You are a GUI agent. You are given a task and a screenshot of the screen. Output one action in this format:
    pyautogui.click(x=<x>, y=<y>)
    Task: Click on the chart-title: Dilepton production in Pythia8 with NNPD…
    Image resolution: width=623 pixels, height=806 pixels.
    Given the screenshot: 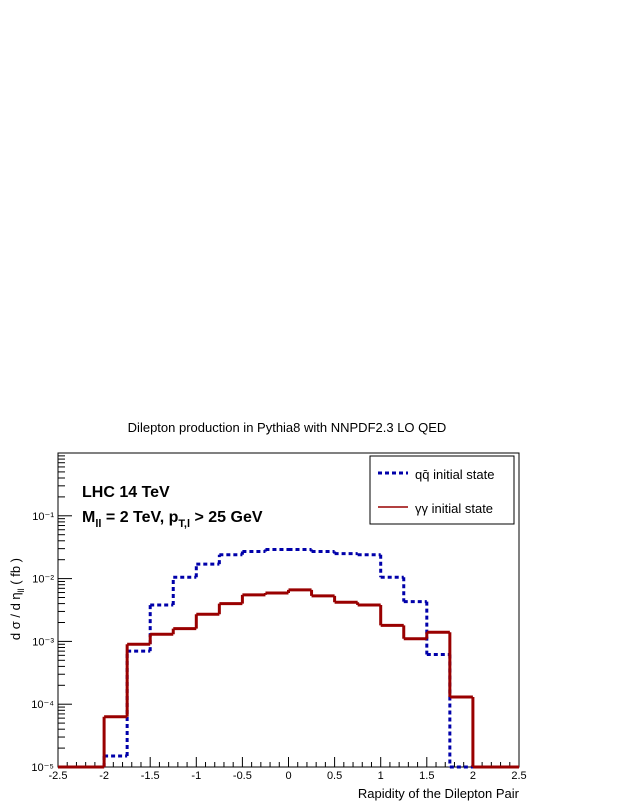 What is the action you would take?
    pyautogui.click(x=287, y=427)
    